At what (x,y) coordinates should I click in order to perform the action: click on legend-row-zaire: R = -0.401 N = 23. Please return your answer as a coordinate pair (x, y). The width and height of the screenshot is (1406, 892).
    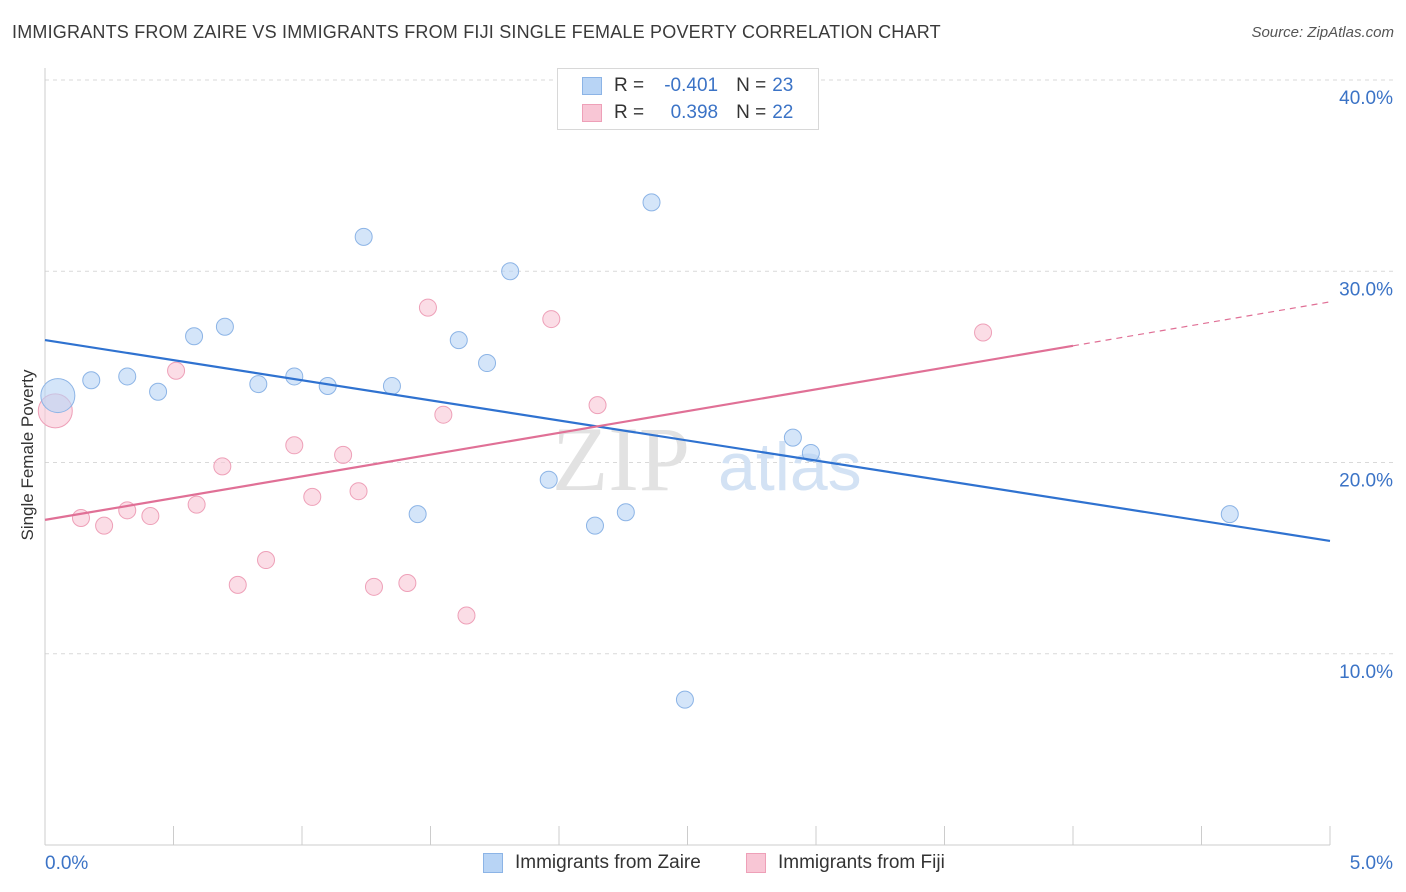
    Looking at the image, I should click on (687, 86).